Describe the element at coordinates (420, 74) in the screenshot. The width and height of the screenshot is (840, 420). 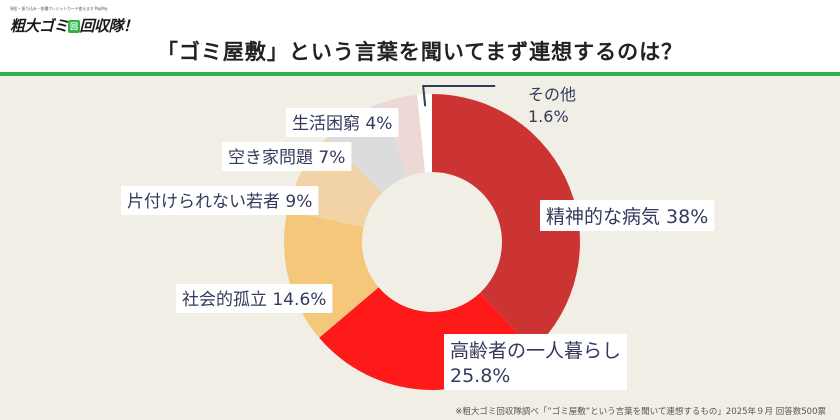
I see `title-underline` at that location.